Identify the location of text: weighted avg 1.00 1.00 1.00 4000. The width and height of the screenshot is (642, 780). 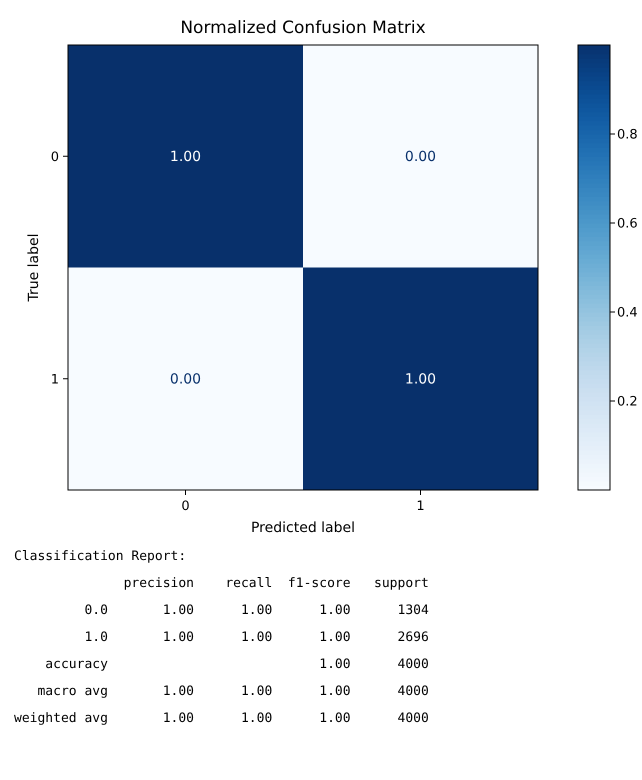
(221, 718).